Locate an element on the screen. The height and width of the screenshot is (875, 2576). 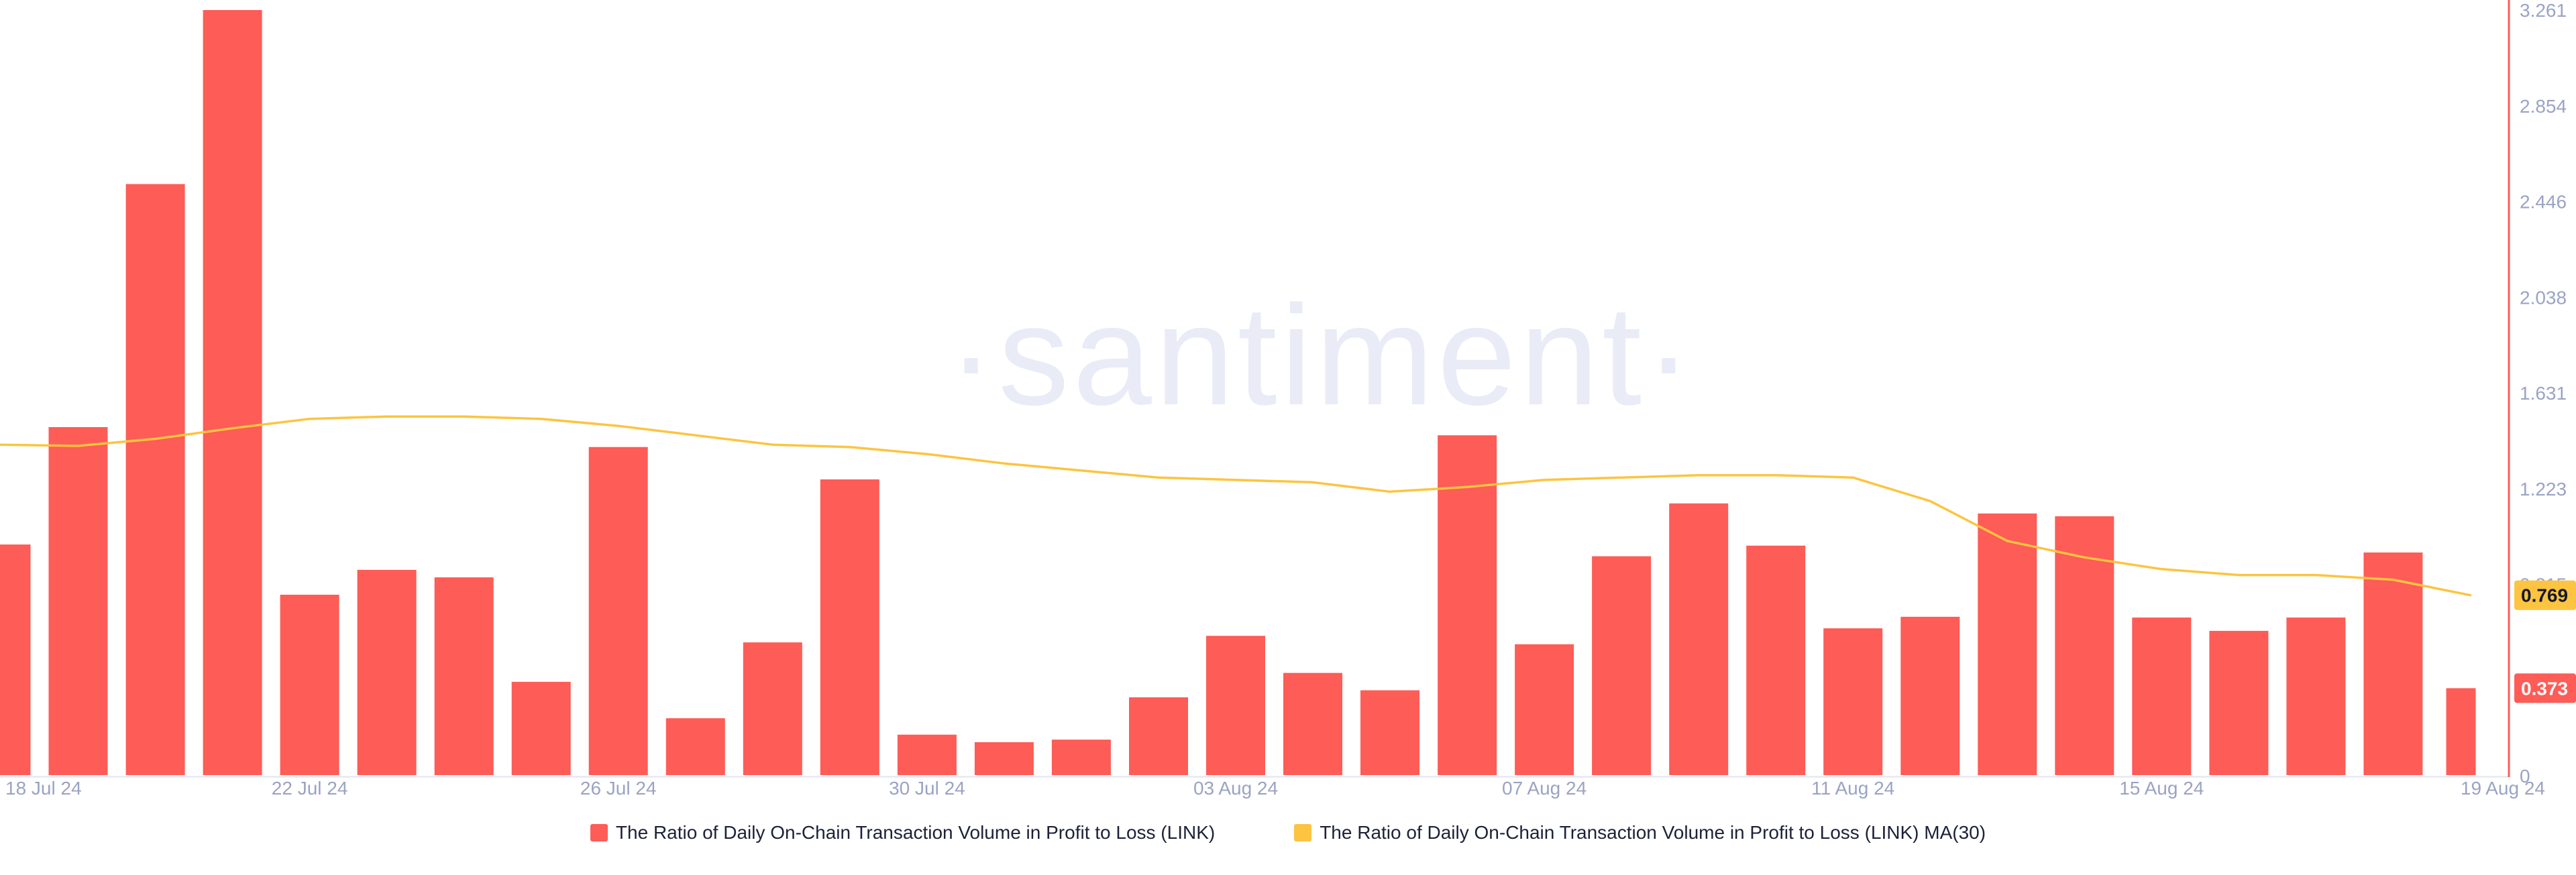
y-tick-0: 0 is located at coordinates (2525, 776).